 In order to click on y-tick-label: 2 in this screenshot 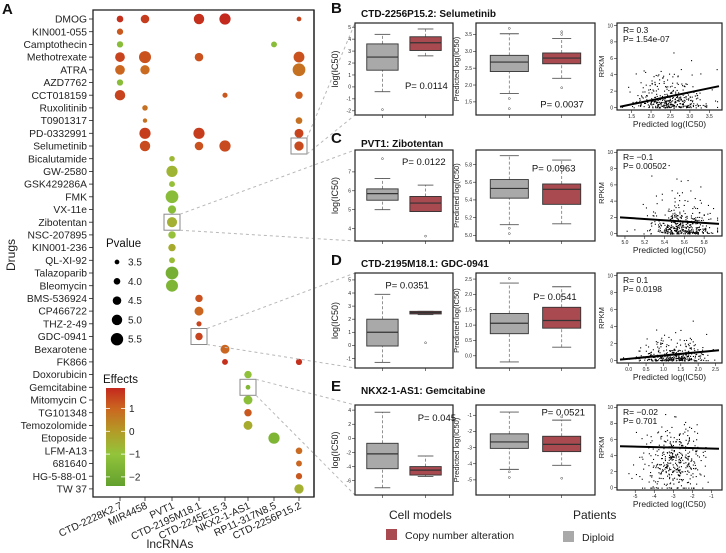, I will do `click(611, 92)`.